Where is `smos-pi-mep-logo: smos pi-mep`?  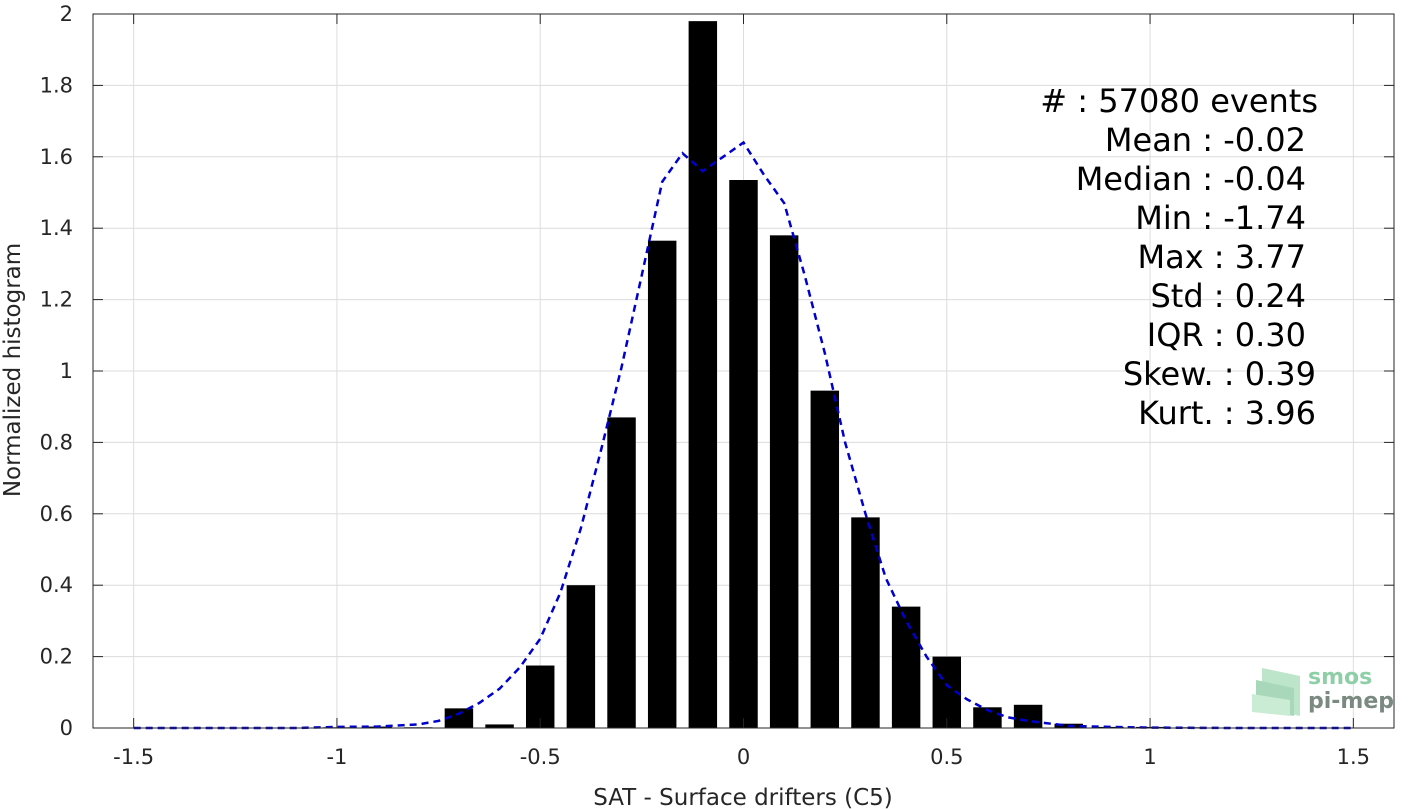
smos-pi-mep-logo: smos pi-mep is located at coordinates (1323, 690).